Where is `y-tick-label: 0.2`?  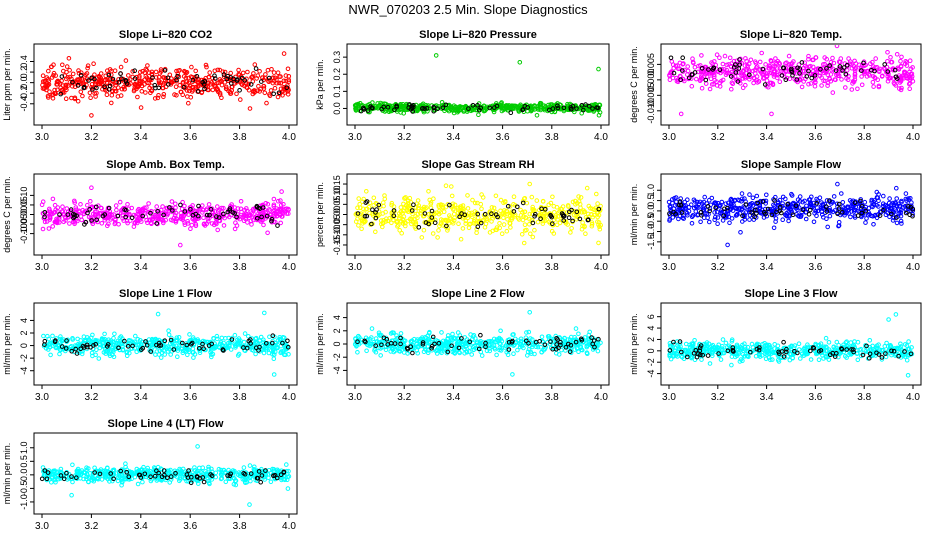 y-tick-label: 0.2 is located at coordinates (24, 72).